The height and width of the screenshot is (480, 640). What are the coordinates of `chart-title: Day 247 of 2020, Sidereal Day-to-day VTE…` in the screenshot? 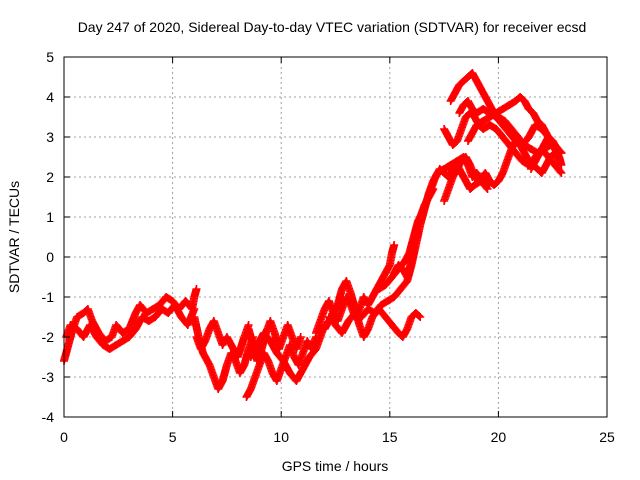 It's located at (332, 27).